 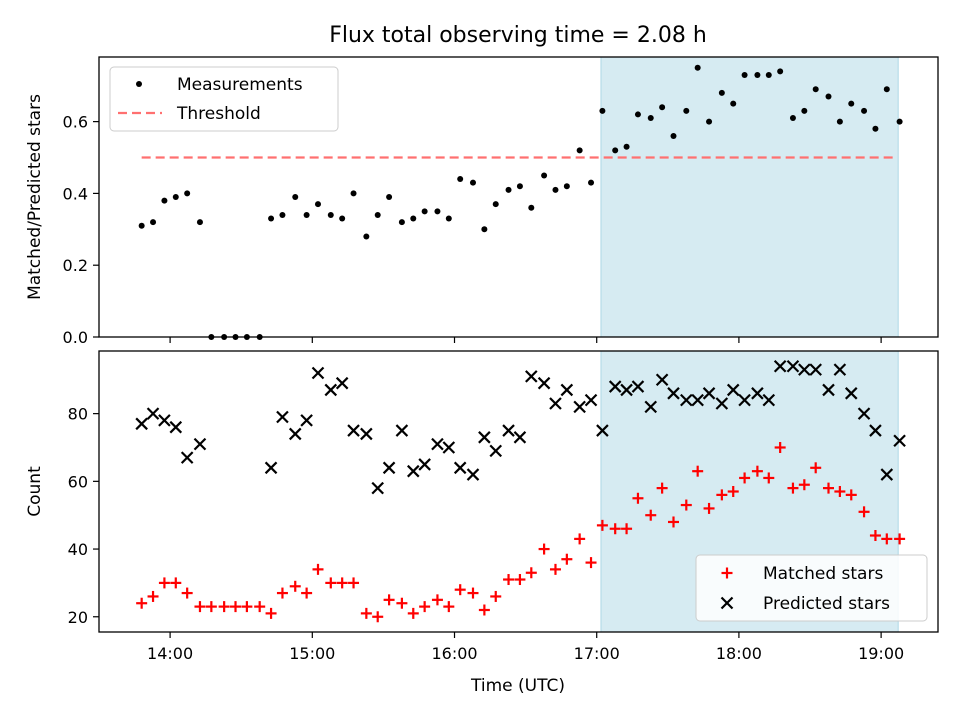 What do you see at coordinates (518, 35) in the screenshot?
I see `chart-title: Flux total observing time = 2.08 h` at bounding box center [518, 35].